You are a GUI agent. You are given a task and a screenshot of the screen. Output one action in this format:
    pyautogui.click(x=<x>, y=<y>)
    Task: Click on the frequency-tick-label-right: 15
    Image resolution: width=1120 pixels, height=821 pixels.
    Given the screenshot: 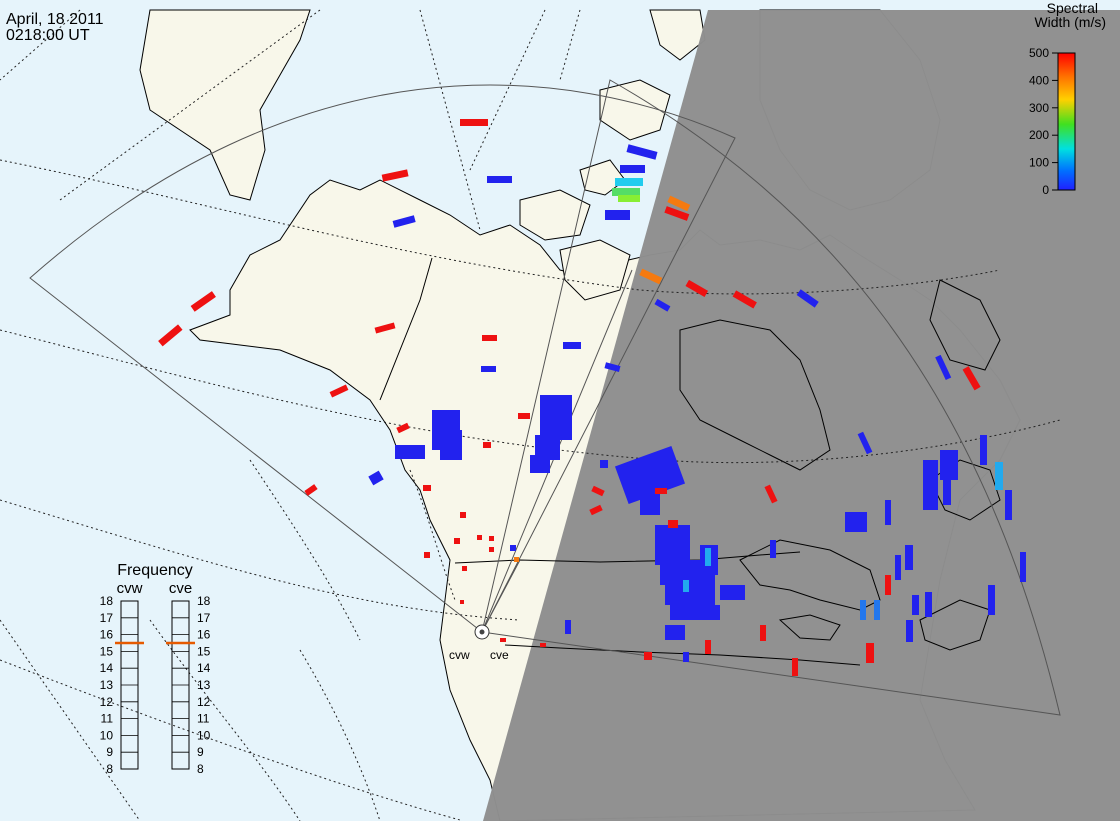 What is the action you would take?
    pyautogui.click(x=204, y=651)
    